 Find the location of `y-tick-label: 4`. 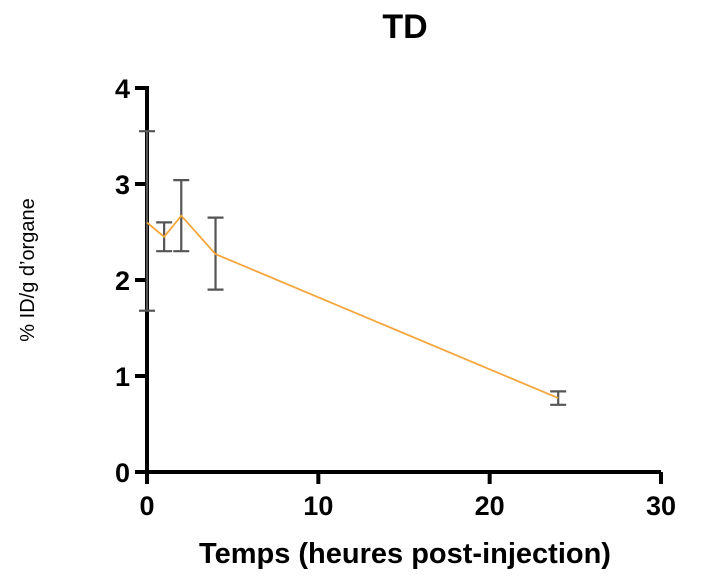

y-tick-label: 4 is located at coordinates (122, 89).